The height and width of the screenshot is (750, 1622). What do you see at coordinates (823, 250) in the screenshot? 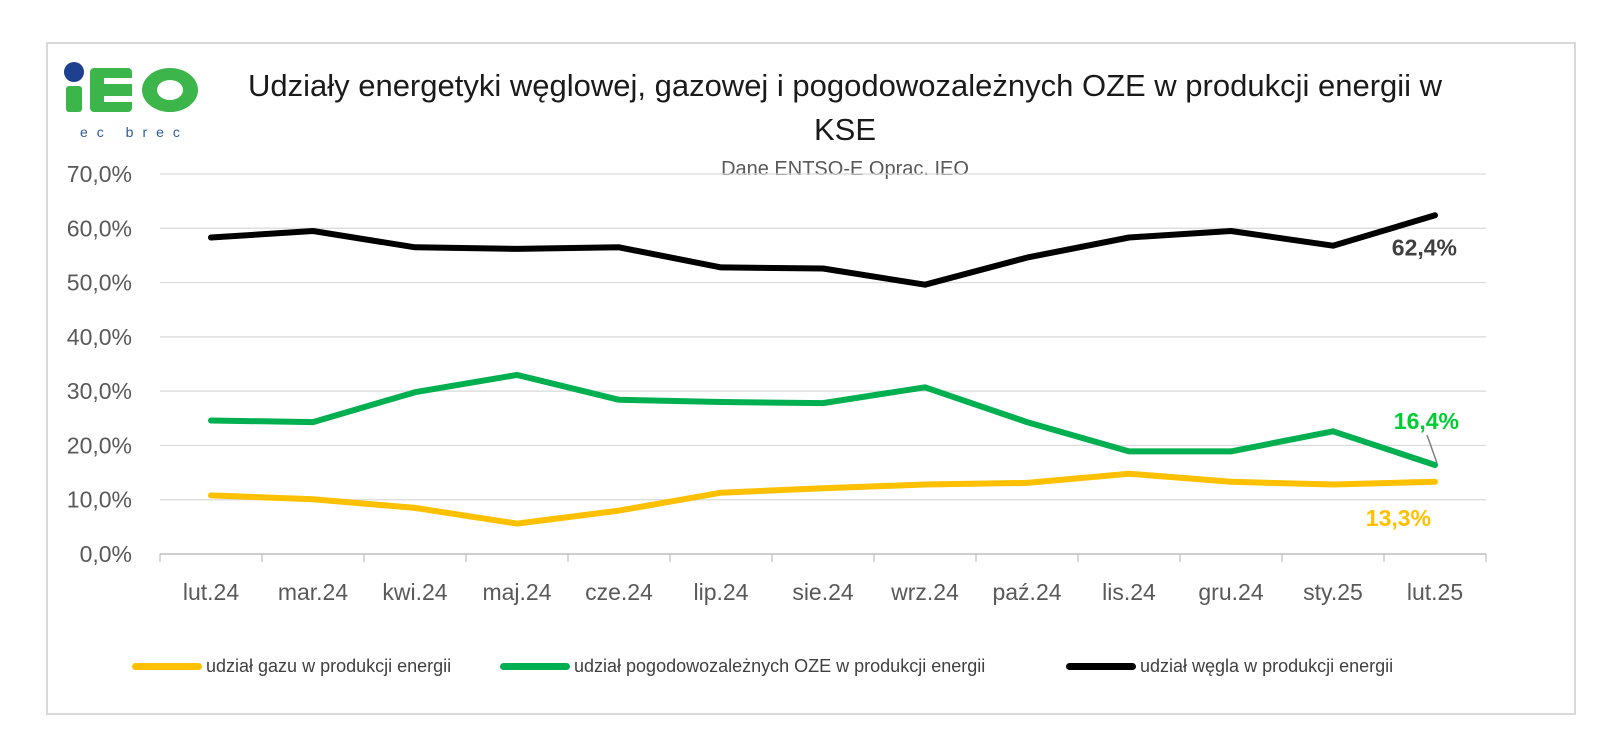
I see `series-line-coal` at bounding box center [823, 250].